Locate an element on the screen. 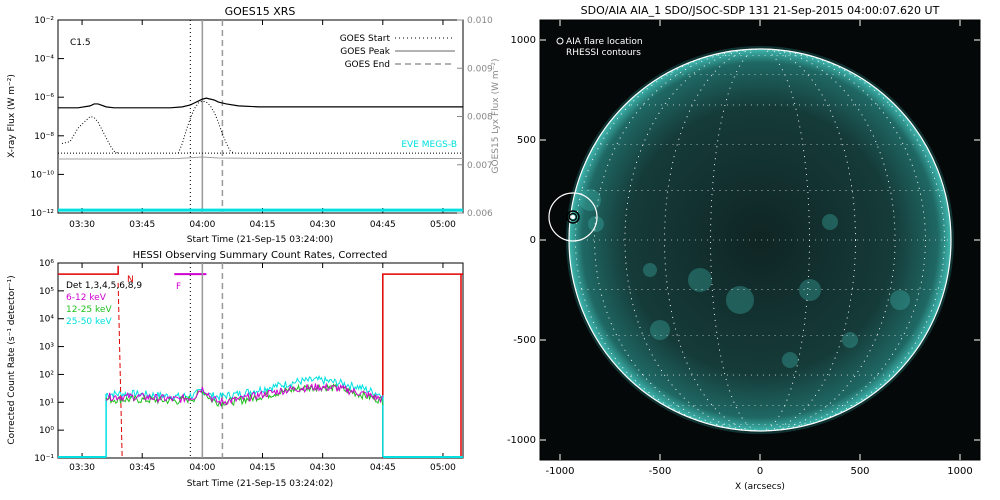 The width and height of the screenshot is (1000, 500). goes-y2tick-label: 0.010 is located at coordinates (480, 21).